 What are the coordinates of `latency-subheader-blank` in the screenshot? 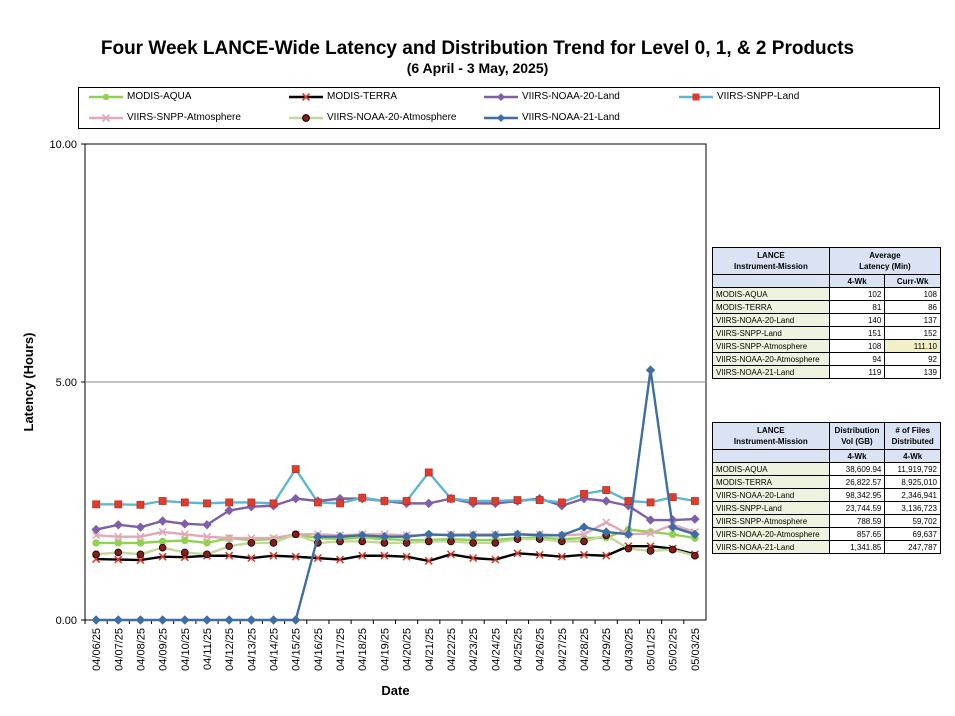 It's located at (771, 281).